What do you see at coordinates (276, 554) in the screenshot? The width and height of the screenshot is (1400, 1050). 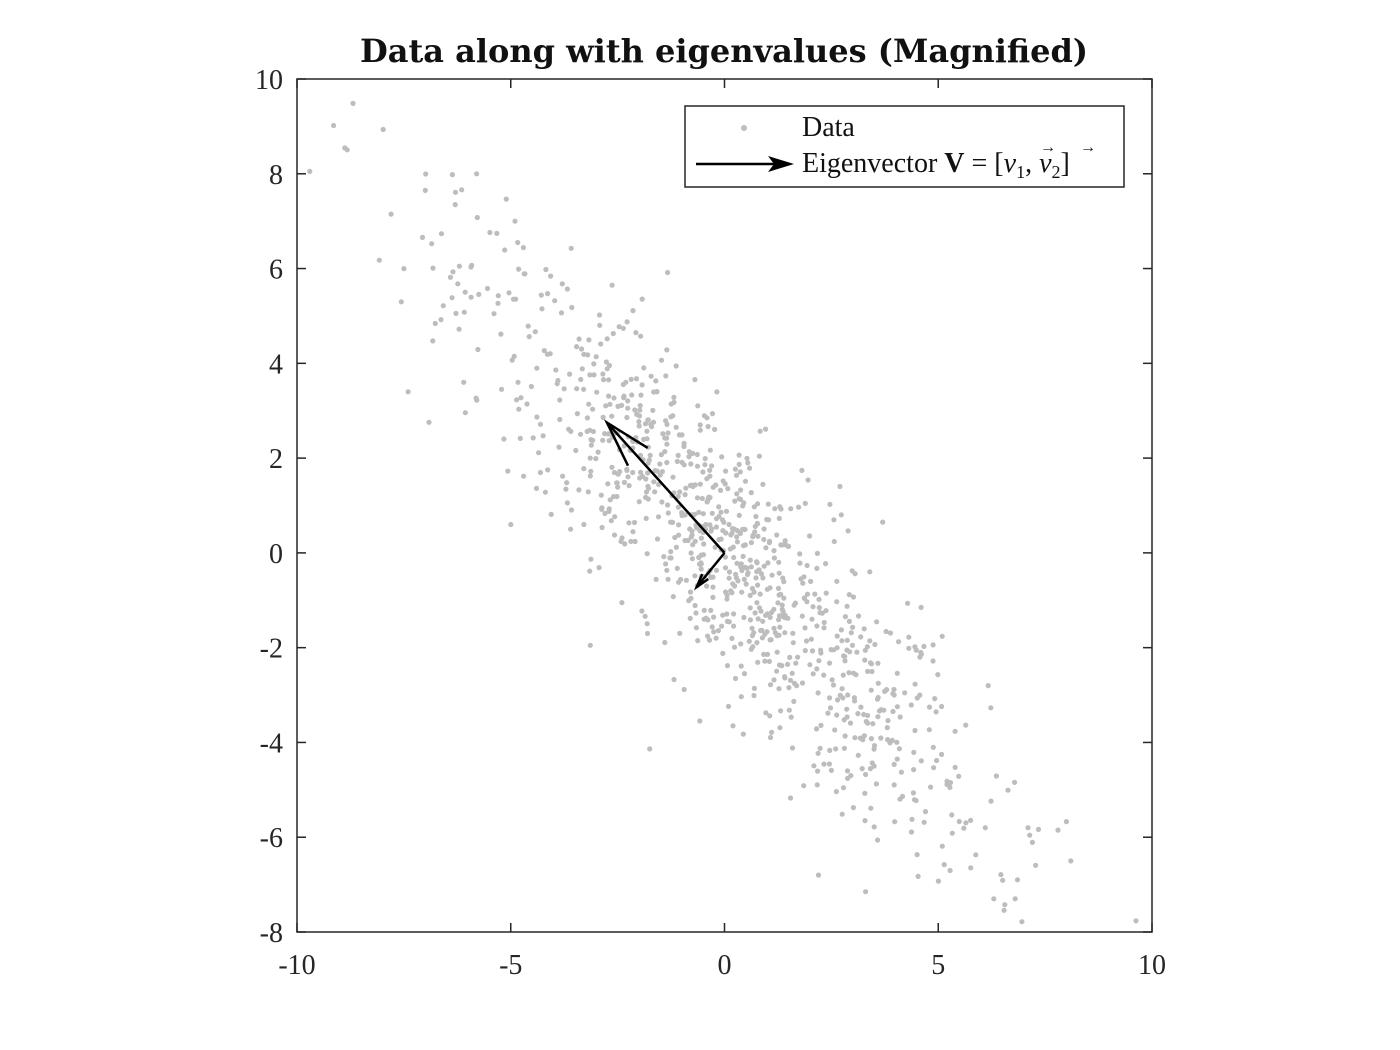 I see `y-tick-label: 0` at bounding box center [276, 554].